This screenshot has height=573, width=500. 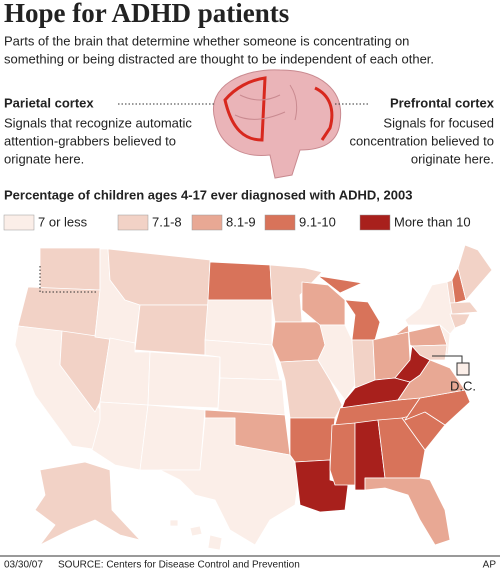 What do you see at coordinates (146, 14) in the screenshot?
I see `title: Hope for ADHD patients` at bounding box center [146, 14].